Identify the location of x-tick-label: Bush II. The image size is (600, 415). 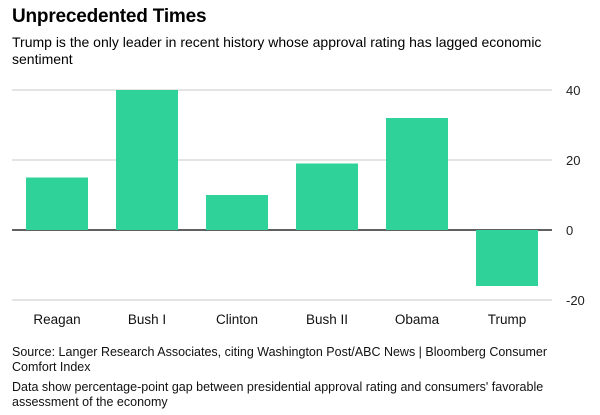
(327, 319).